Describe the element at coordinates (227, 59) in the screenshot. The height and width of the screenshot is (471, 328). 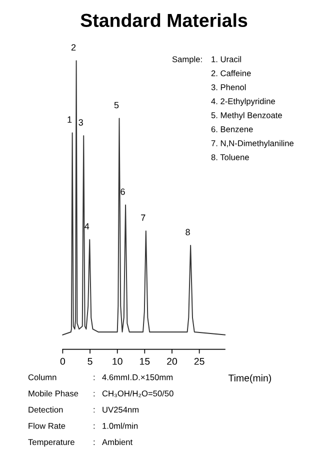
I see `annotation: 1. Uracil` at that location.